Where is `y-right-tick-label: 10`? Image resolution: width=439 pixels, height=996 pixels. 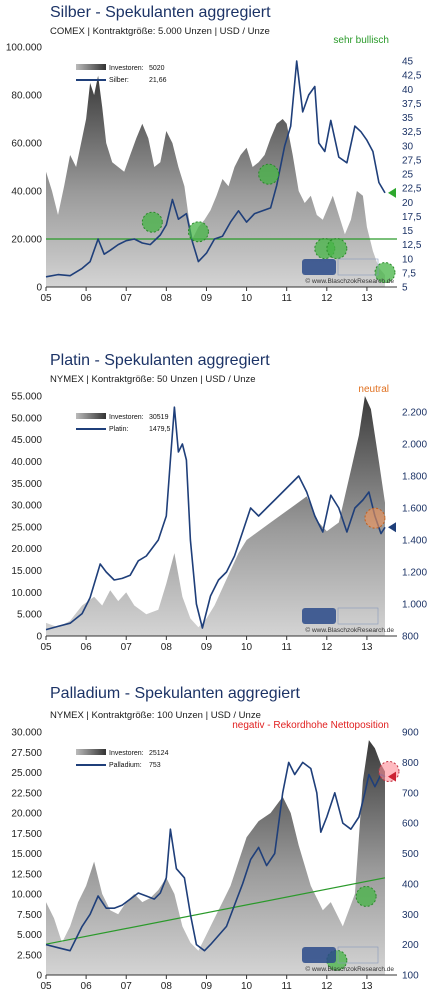 y-right-tick-label: 10 is located at coordinates (408, 259).